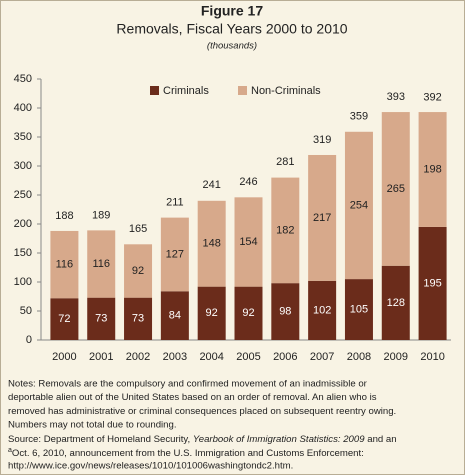  Describe the element at coordinates (64, 357) in the screenshot. I see `x-tick-label: 2000` at that location.